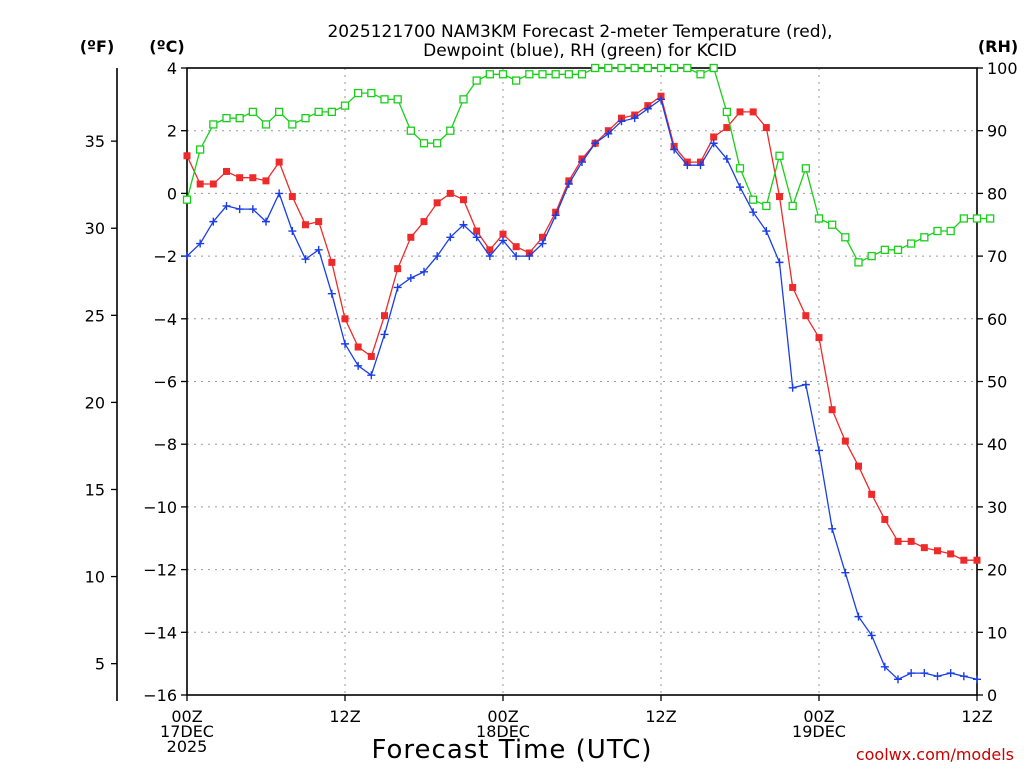 This screenshot has height=768, width=1024. What do you see at coordinates (503, 731) in the screenshot?
I see `x-tick-label: 18DEC` at bounding box center [503, 731].